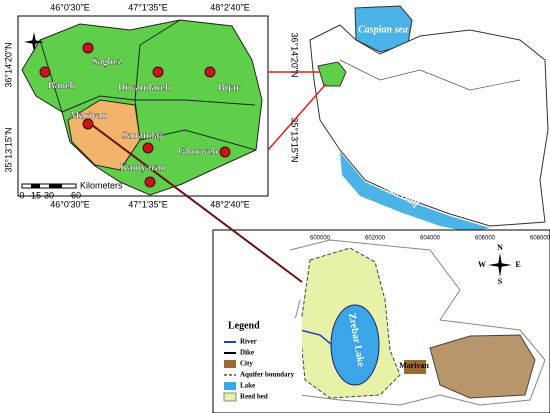 This screenshot has width=550, height=413. Describe the element at coordinates (430, 75) in the screenshot. I see `province-borders` at that location.